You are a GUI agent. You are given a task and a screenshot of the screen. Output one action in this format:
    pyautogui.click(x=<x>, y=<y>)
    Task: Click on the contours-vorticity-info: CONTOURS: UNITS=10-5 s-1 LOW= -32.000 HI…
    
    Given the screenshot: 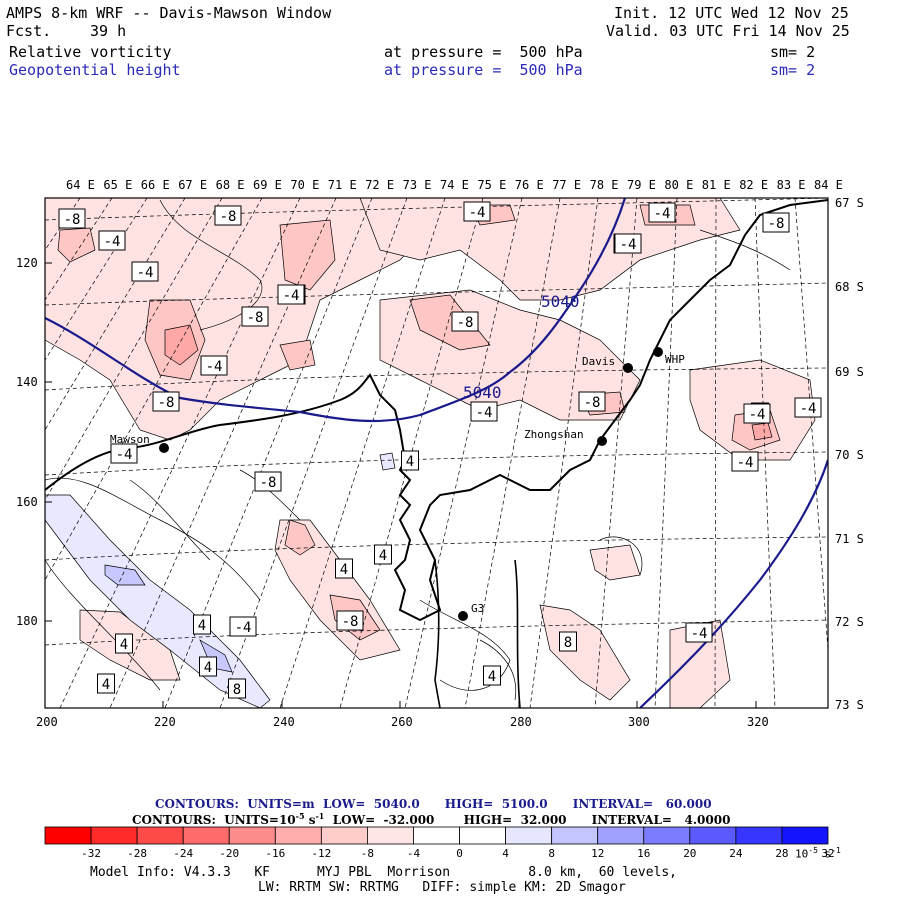 What is the action you would take?
    pyautogui.click(x=431, y=819)
    